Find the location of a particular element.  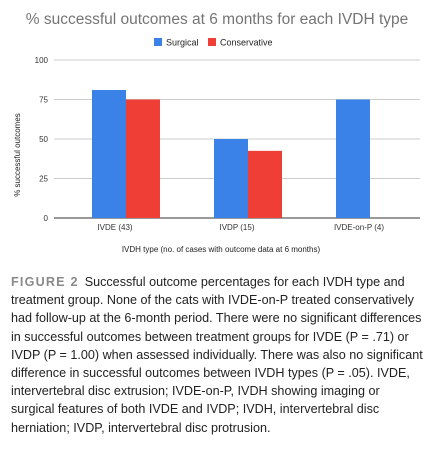

figure-label: FIGURE 2 is located at coordinates (45, 282).